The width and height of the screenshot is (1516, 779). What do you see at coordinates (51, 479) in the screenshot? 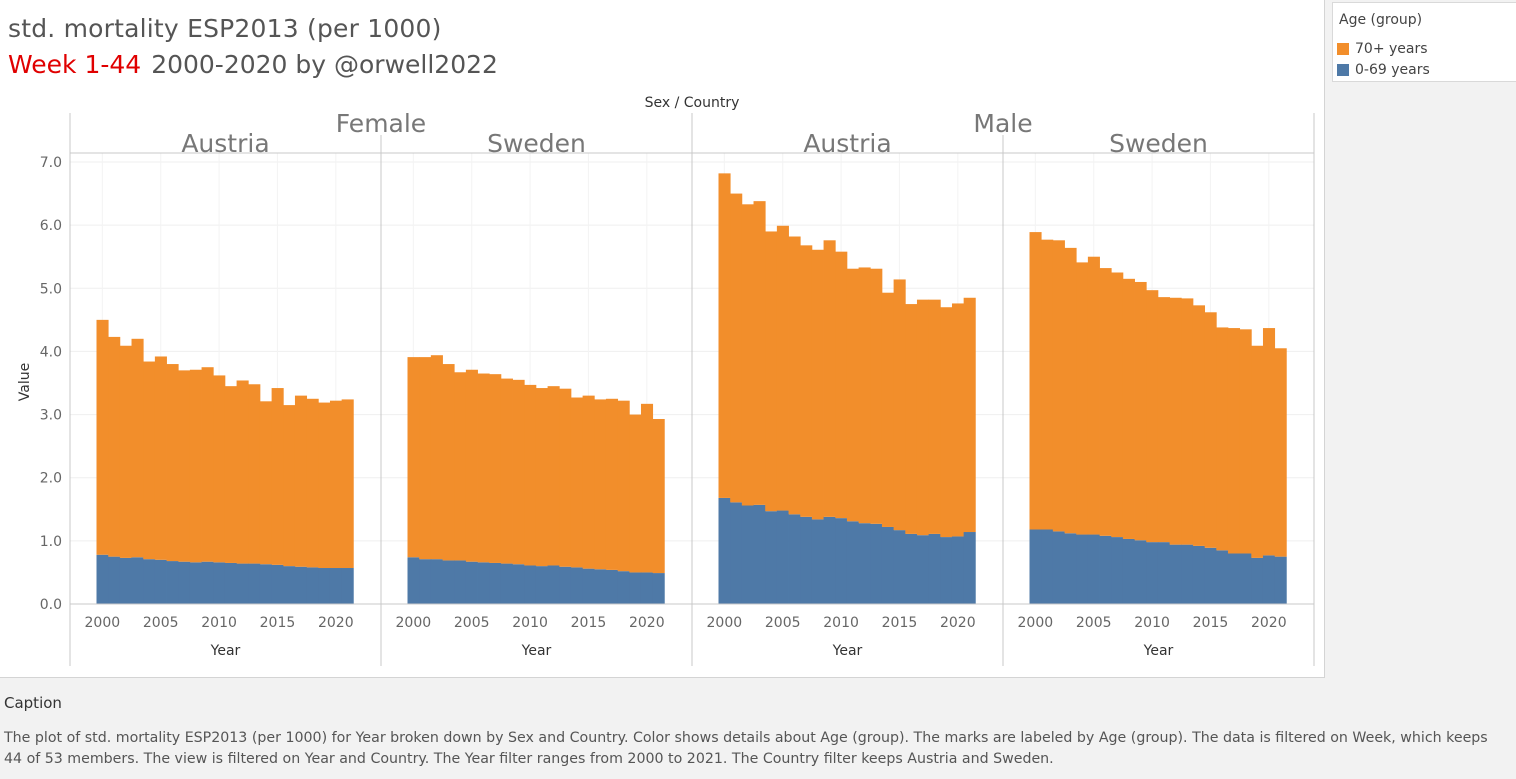
I see `y-tick-label: 2.0` at bounding box center [51, 479].